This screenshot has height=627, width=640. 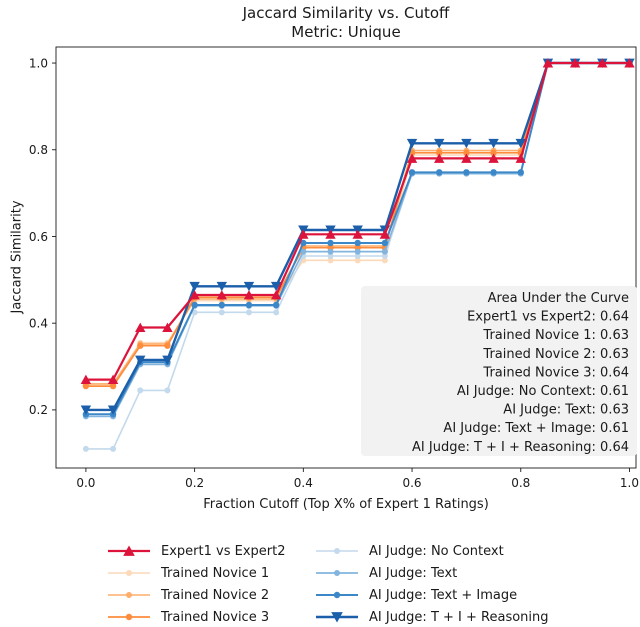 What do you see at coordinates (215, 573) in the screenshot?
I see `legend-item-label: Trained Novice 1` at bounding box center [215, 573].